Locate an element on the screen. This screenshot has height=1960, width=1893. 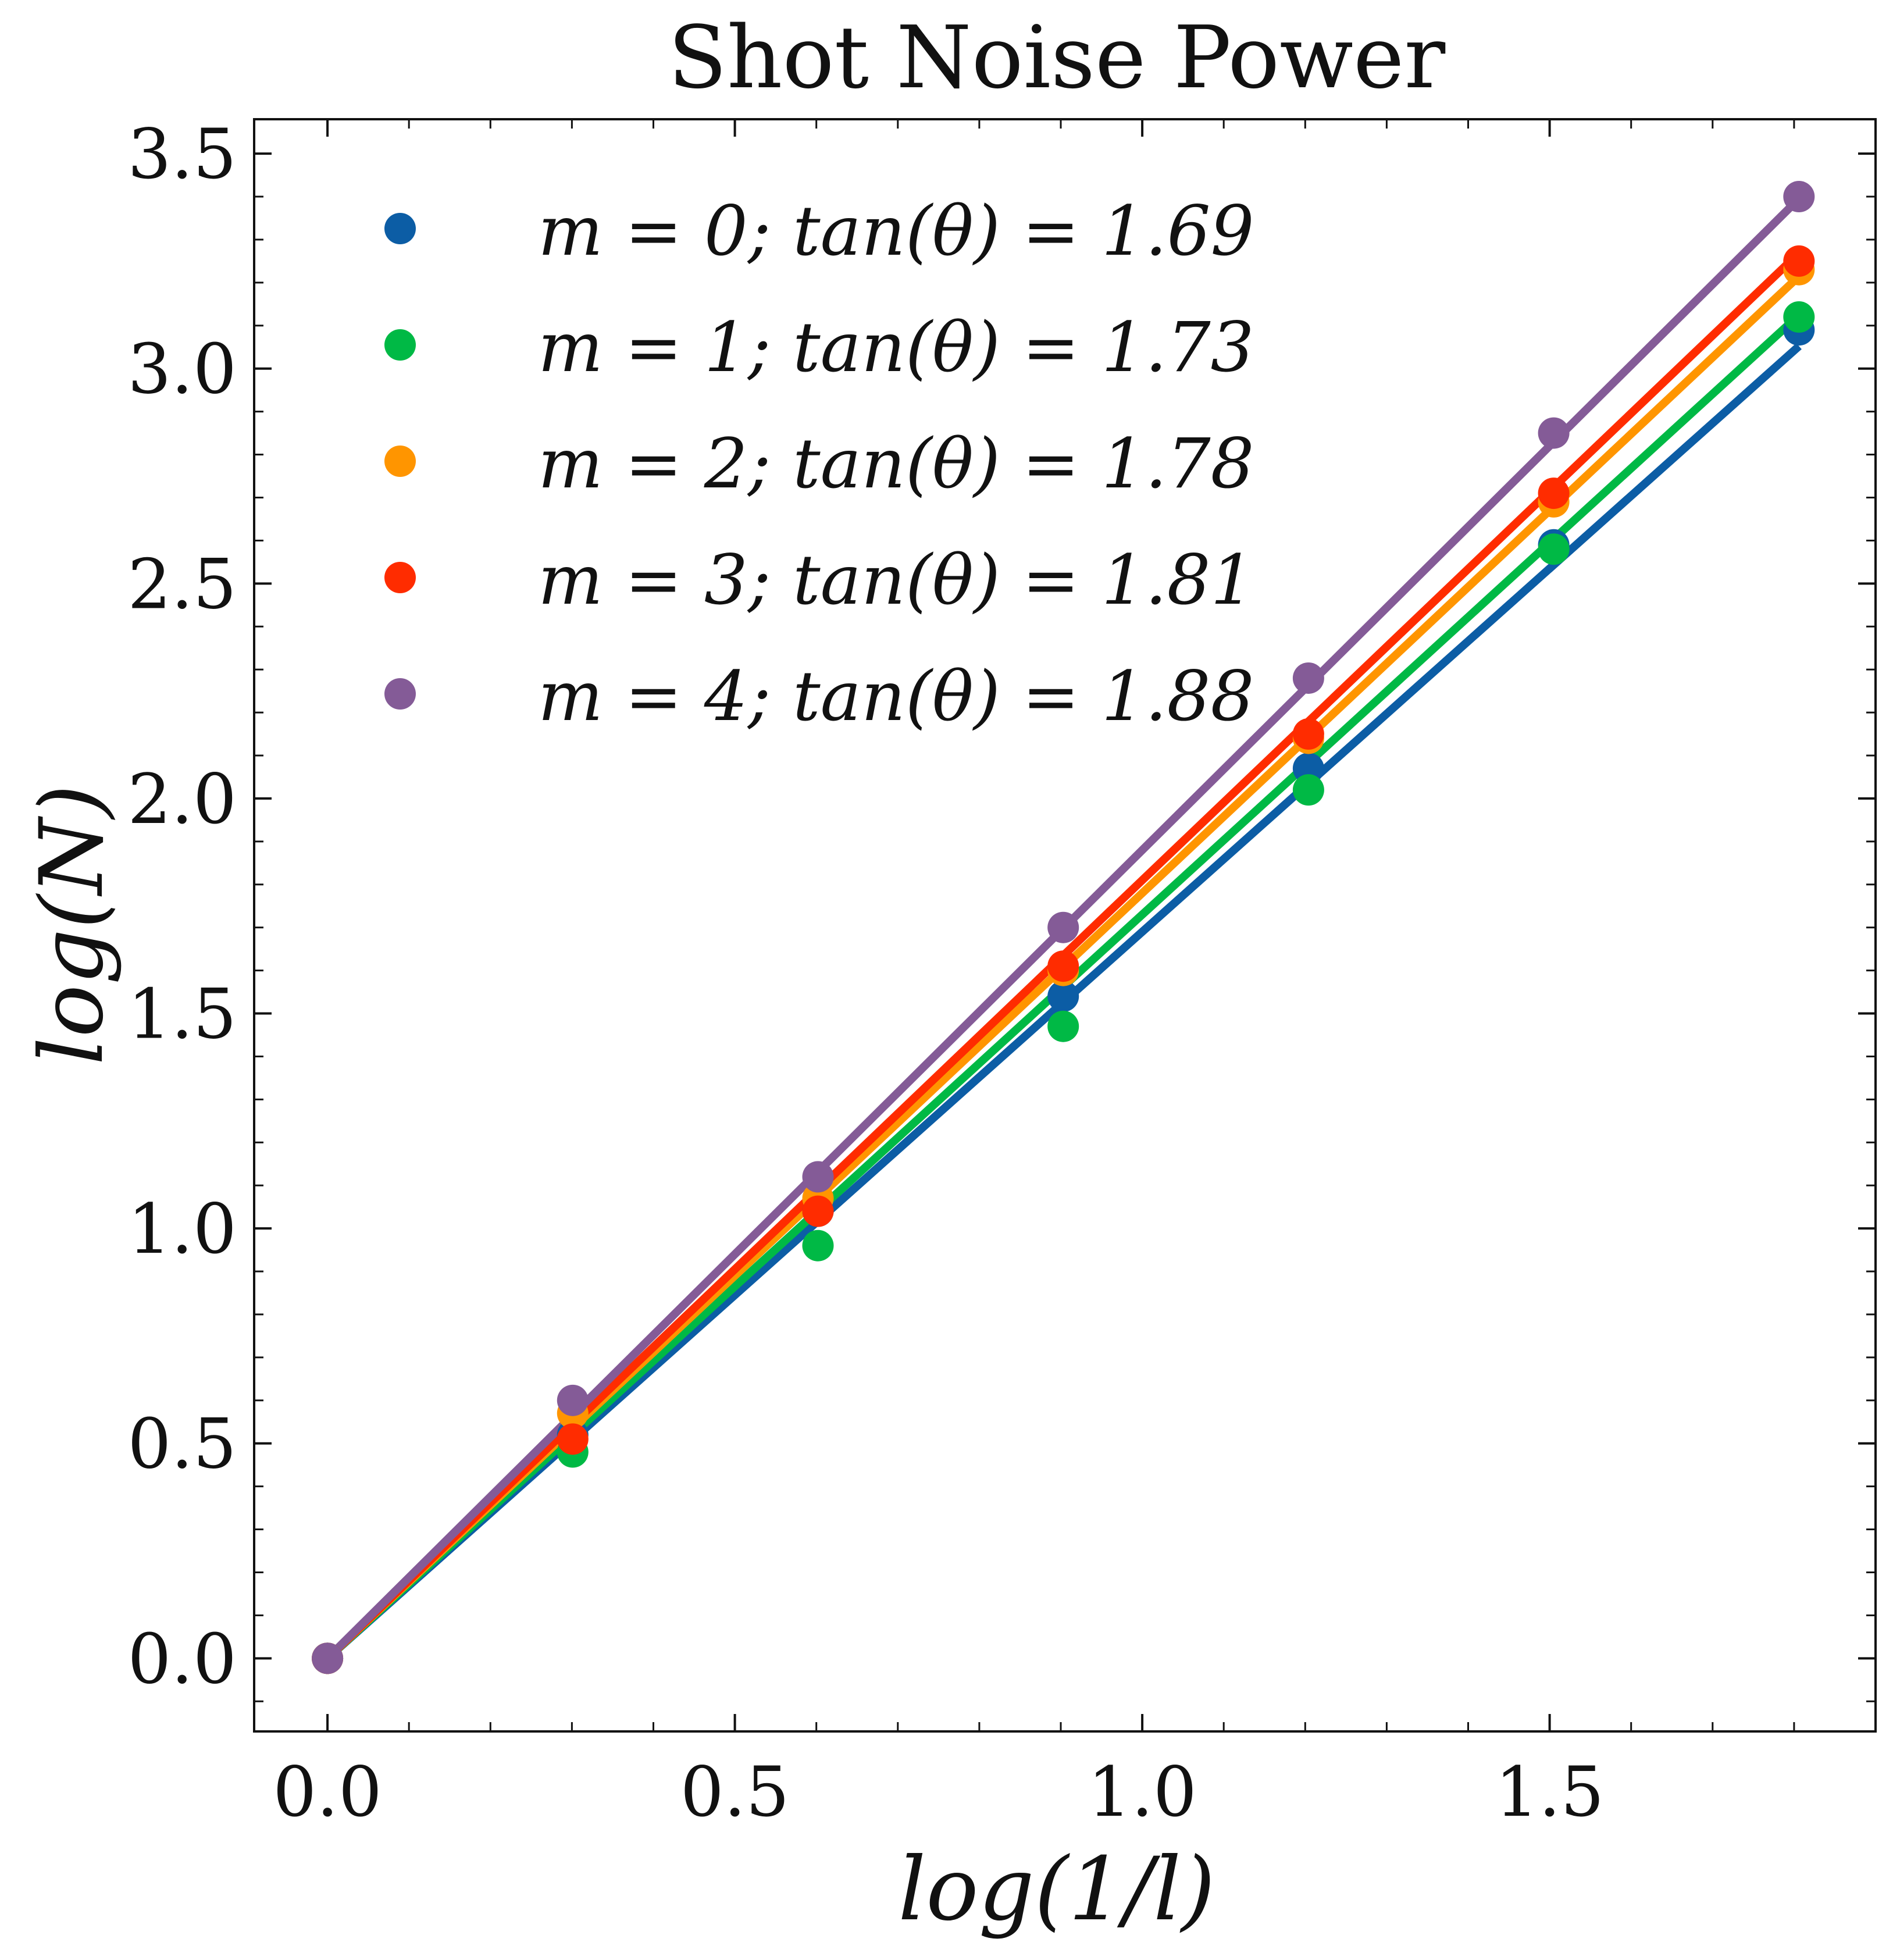
x-tick-label: 1.5 is located at coordinates (1550, 1792).